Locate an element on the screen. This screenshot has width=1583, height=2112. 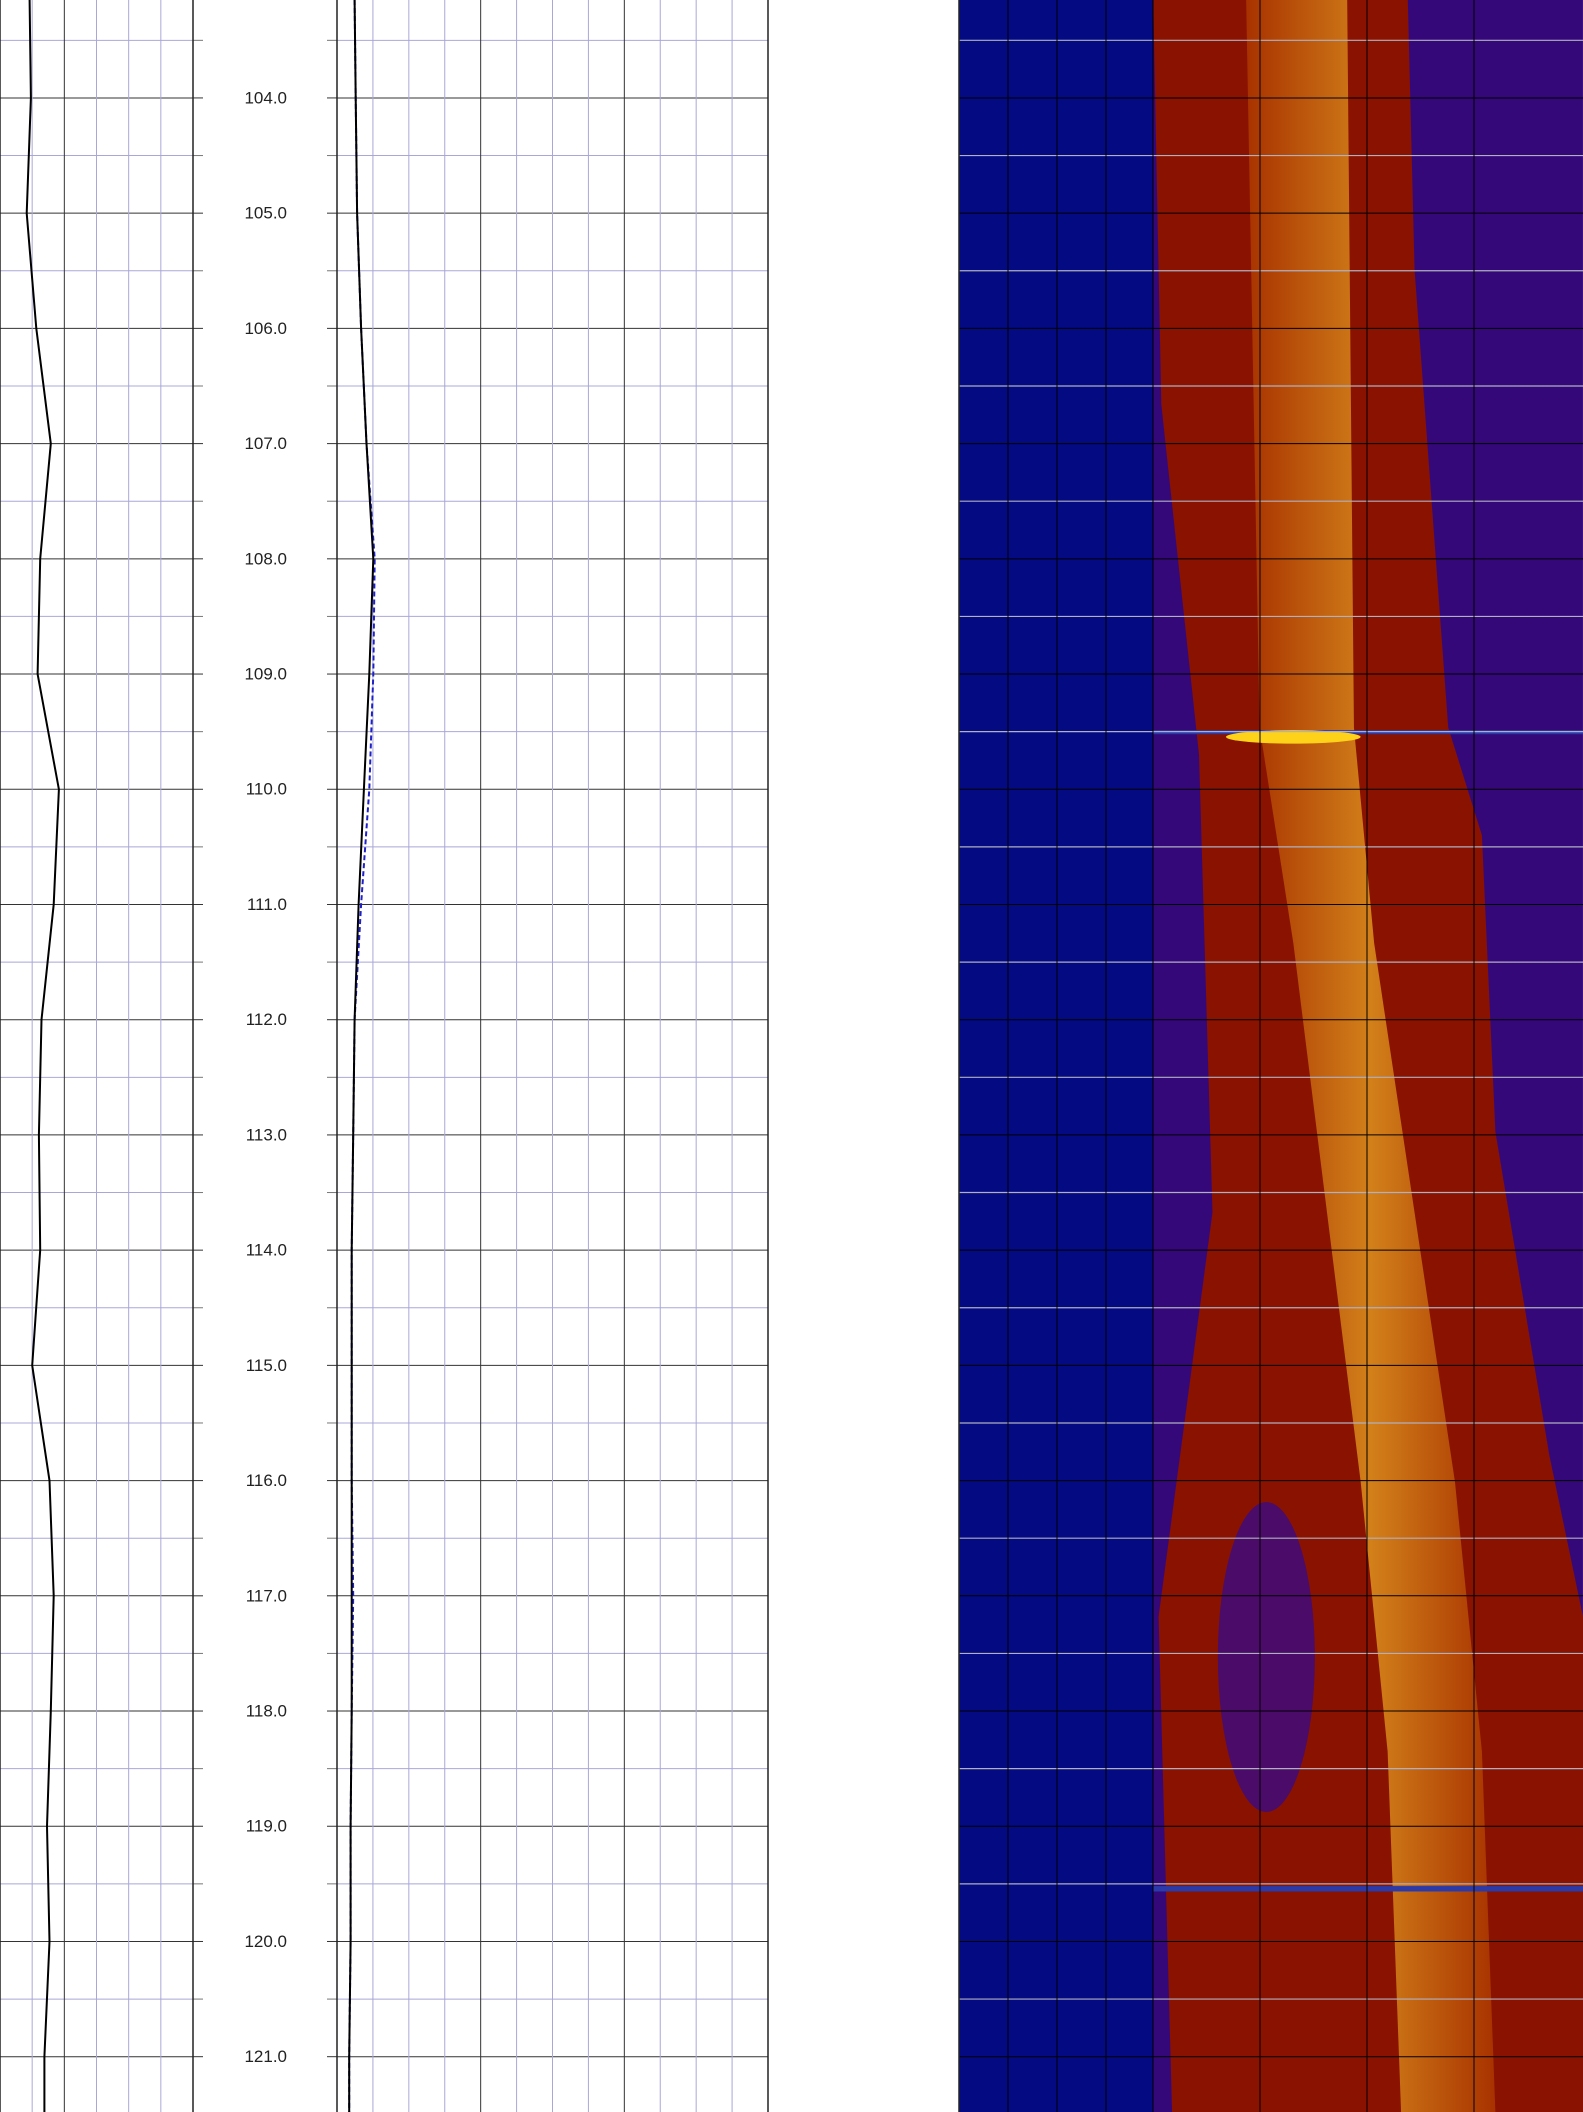
depth-label: 115.0 is located at coordinates (266, 1365).